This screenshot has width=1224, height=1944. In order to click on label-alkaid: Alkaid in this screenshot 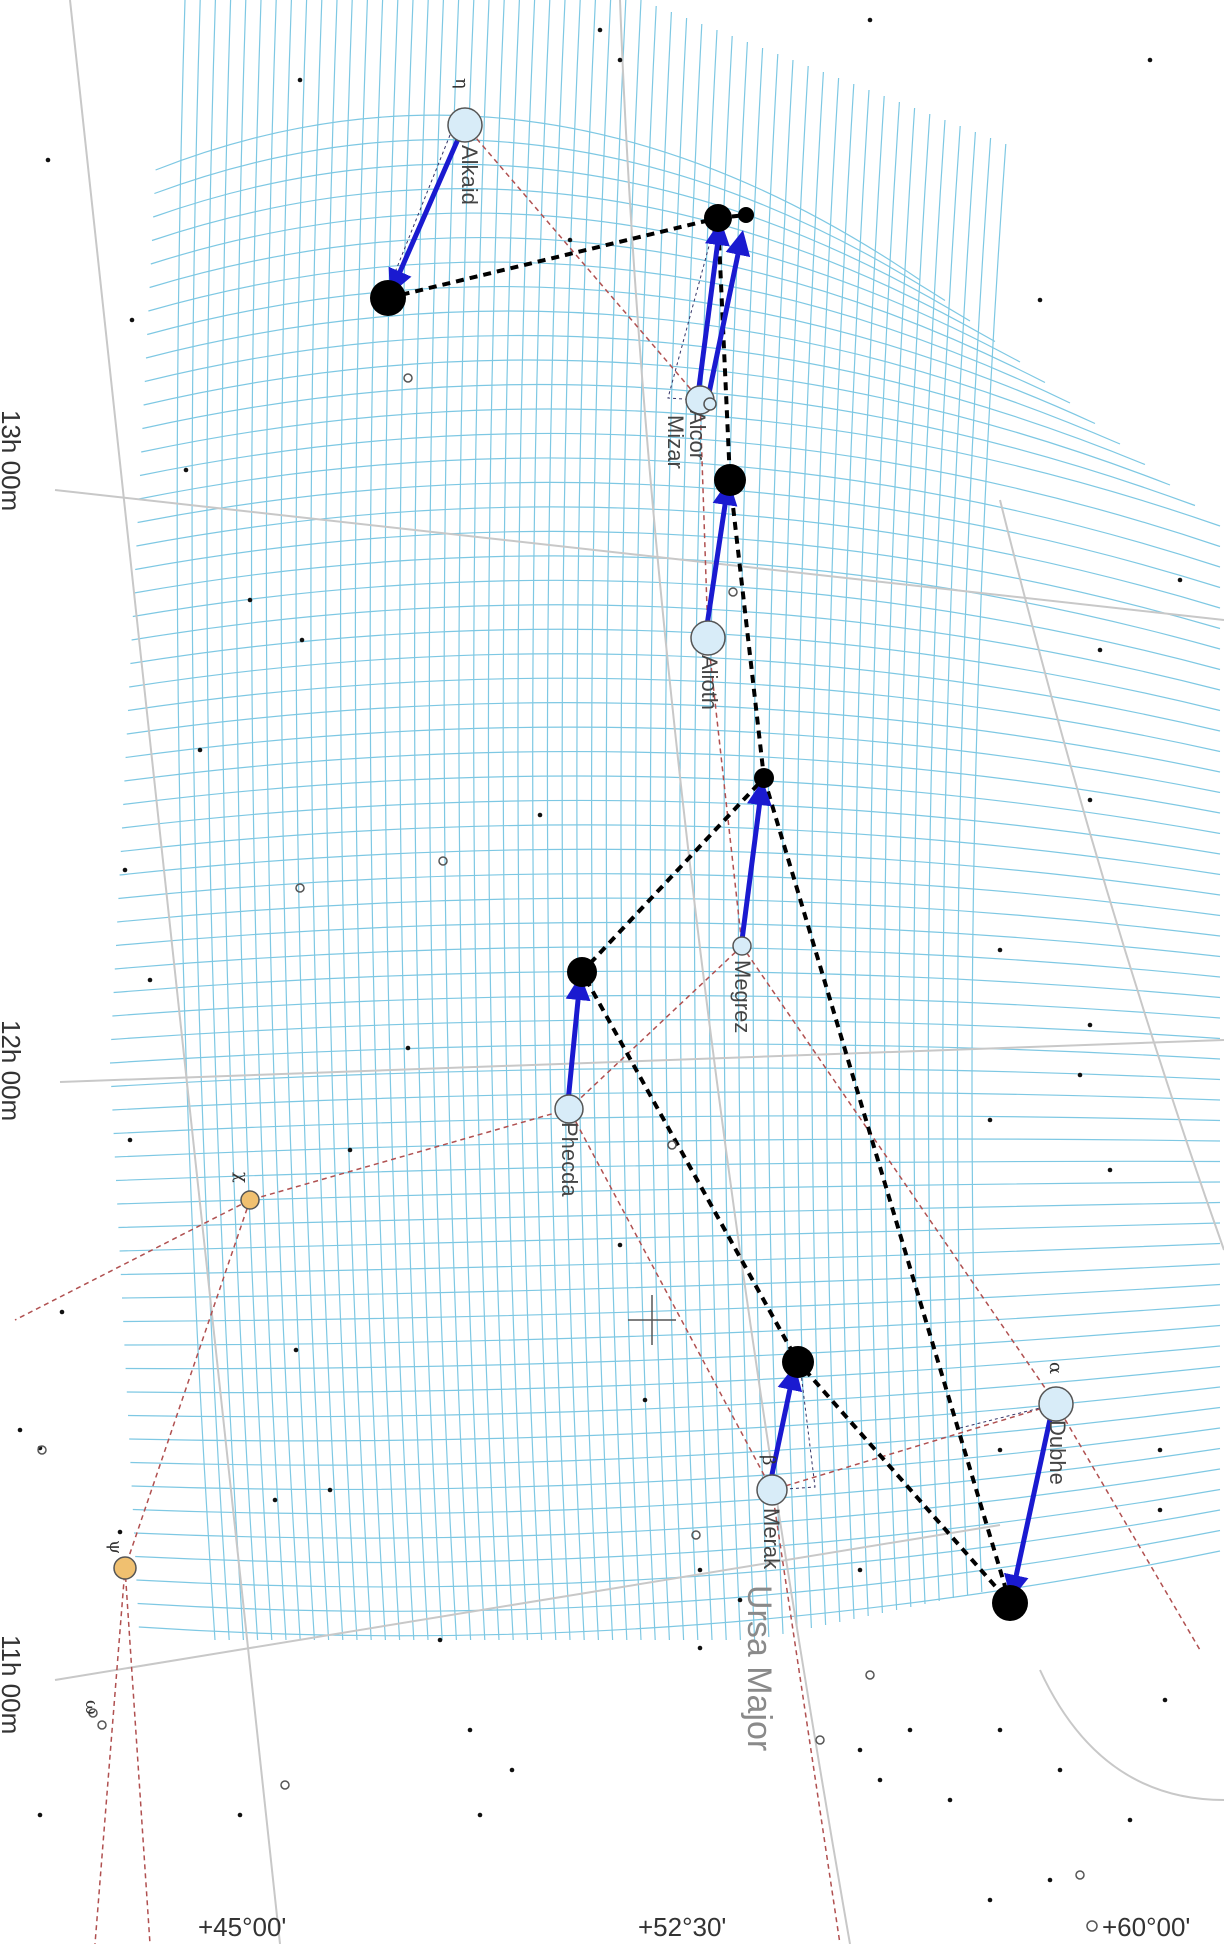, I will do `click(469, 175)`.